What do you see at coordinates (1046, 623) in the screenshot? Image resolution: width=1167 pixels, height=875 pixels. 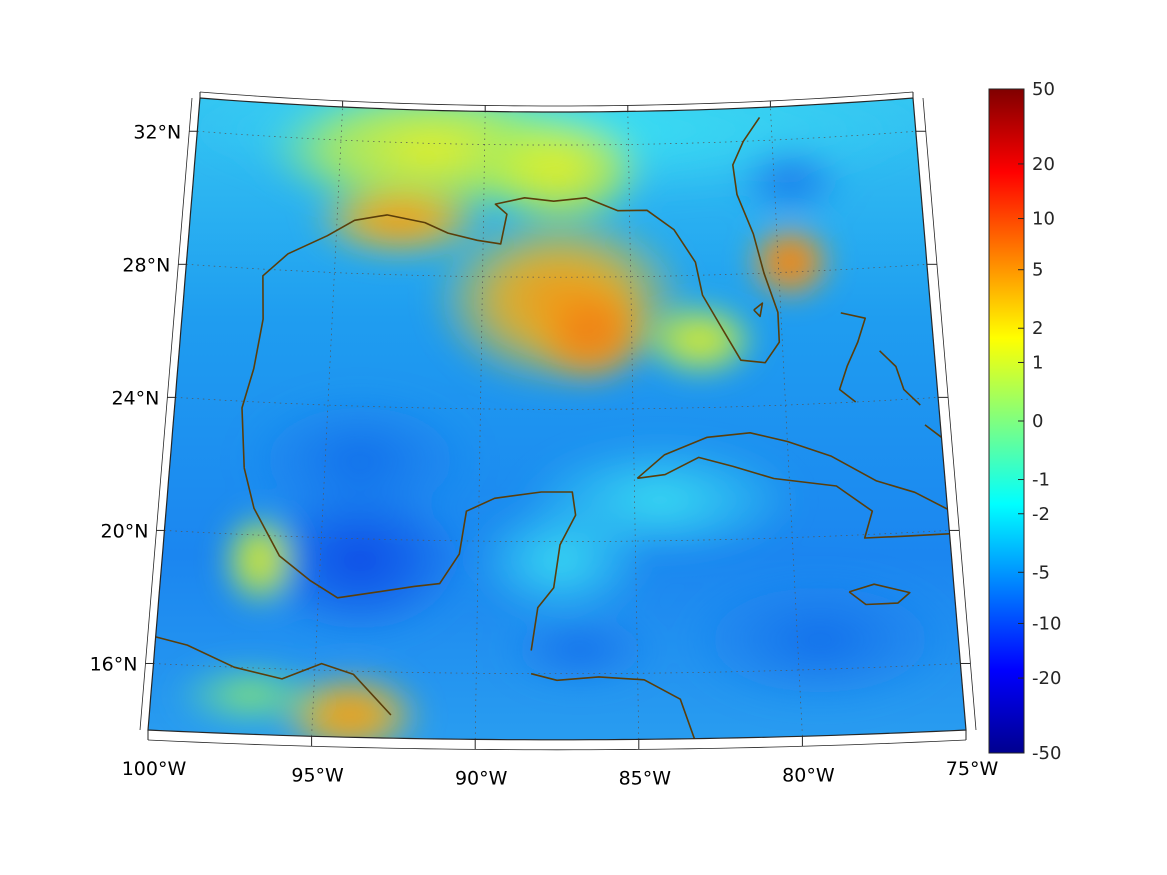 I see `colorbar-tick-label: -10` at bounding box center [1046, 623].